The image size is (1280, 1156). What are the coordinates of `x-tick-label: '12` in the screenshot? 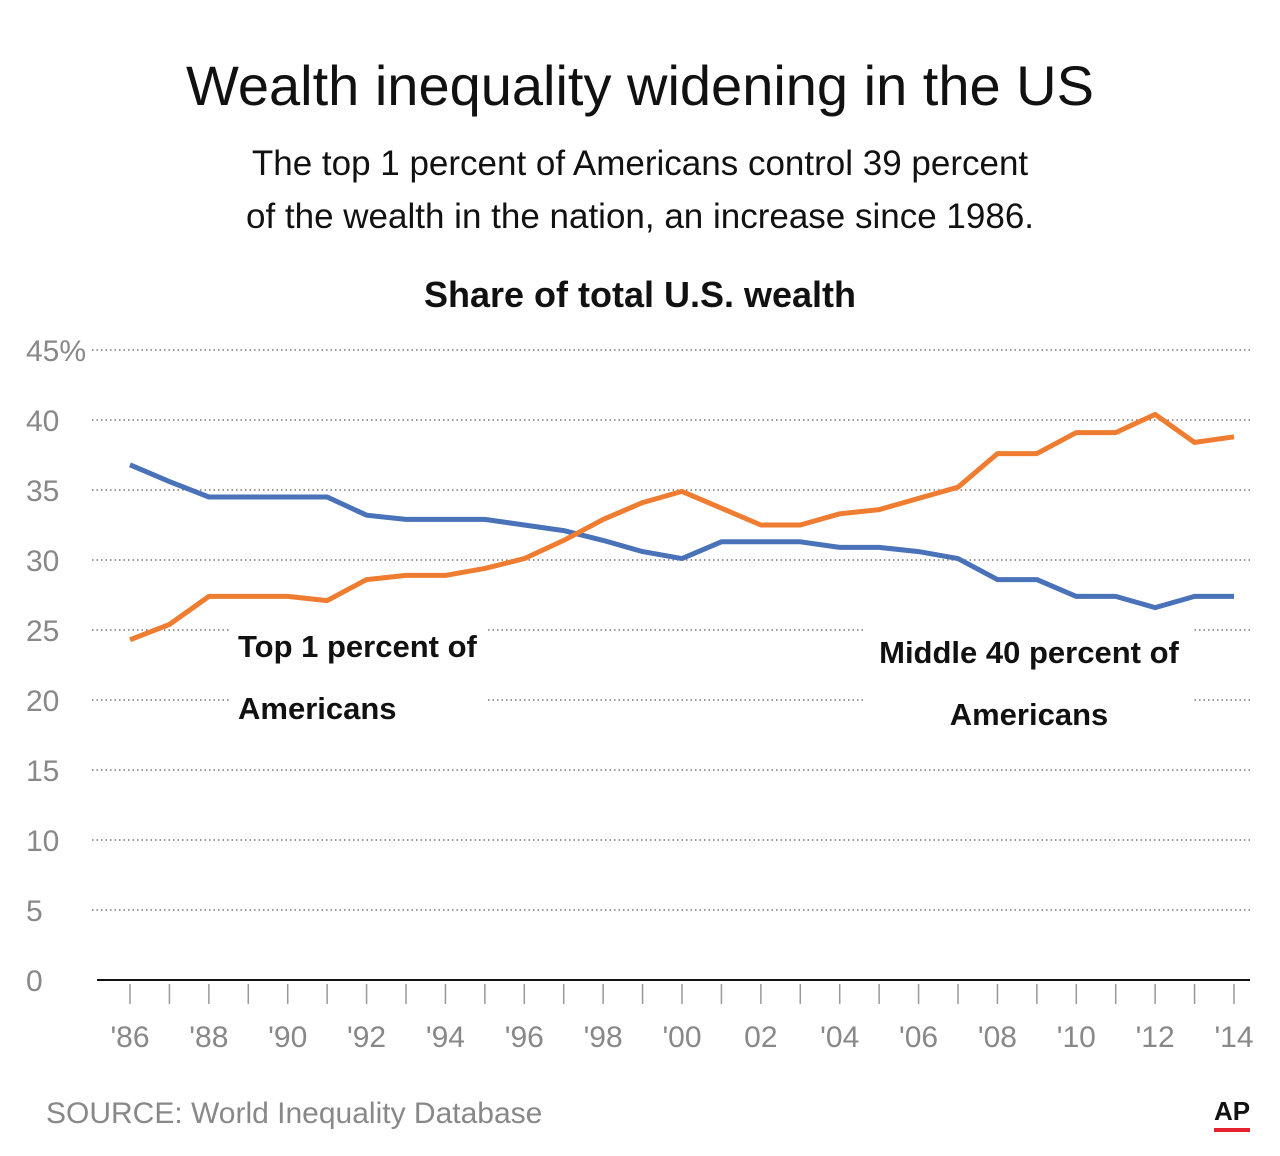 It's located at (1155, 1037).